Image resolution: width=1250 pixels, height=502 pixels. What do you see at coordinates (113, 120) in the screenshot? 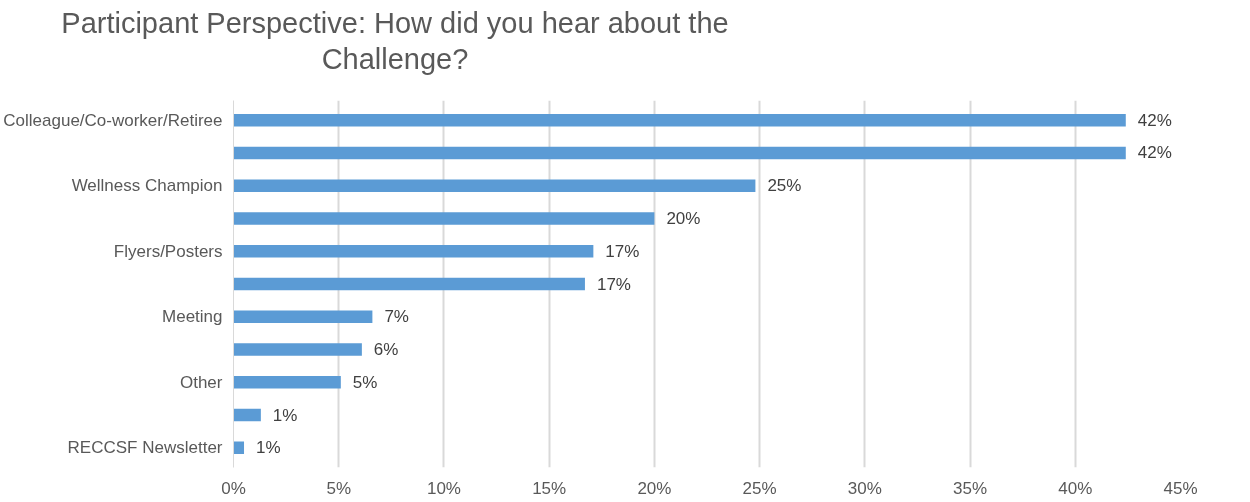
I see `y-tick-label: Colleague/Co-worker/Retiree` at bounding box center [113, 120].